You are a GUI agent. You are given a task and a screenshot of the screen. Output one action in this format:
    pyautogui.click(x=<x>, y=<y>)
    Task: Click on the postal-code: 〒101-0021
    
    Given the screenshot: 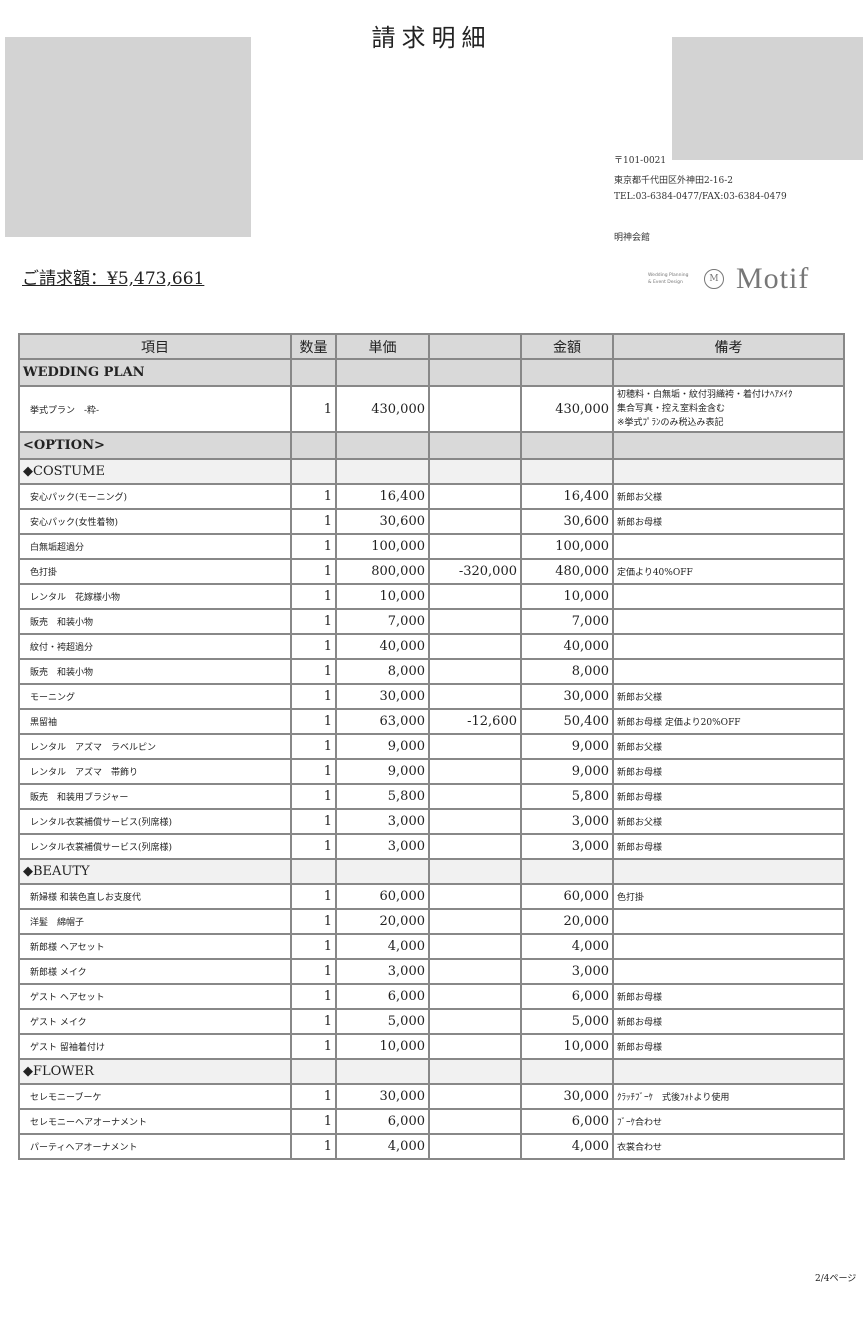 What is the action you would take?
    pyautogui.click(x=640, y=161)
    